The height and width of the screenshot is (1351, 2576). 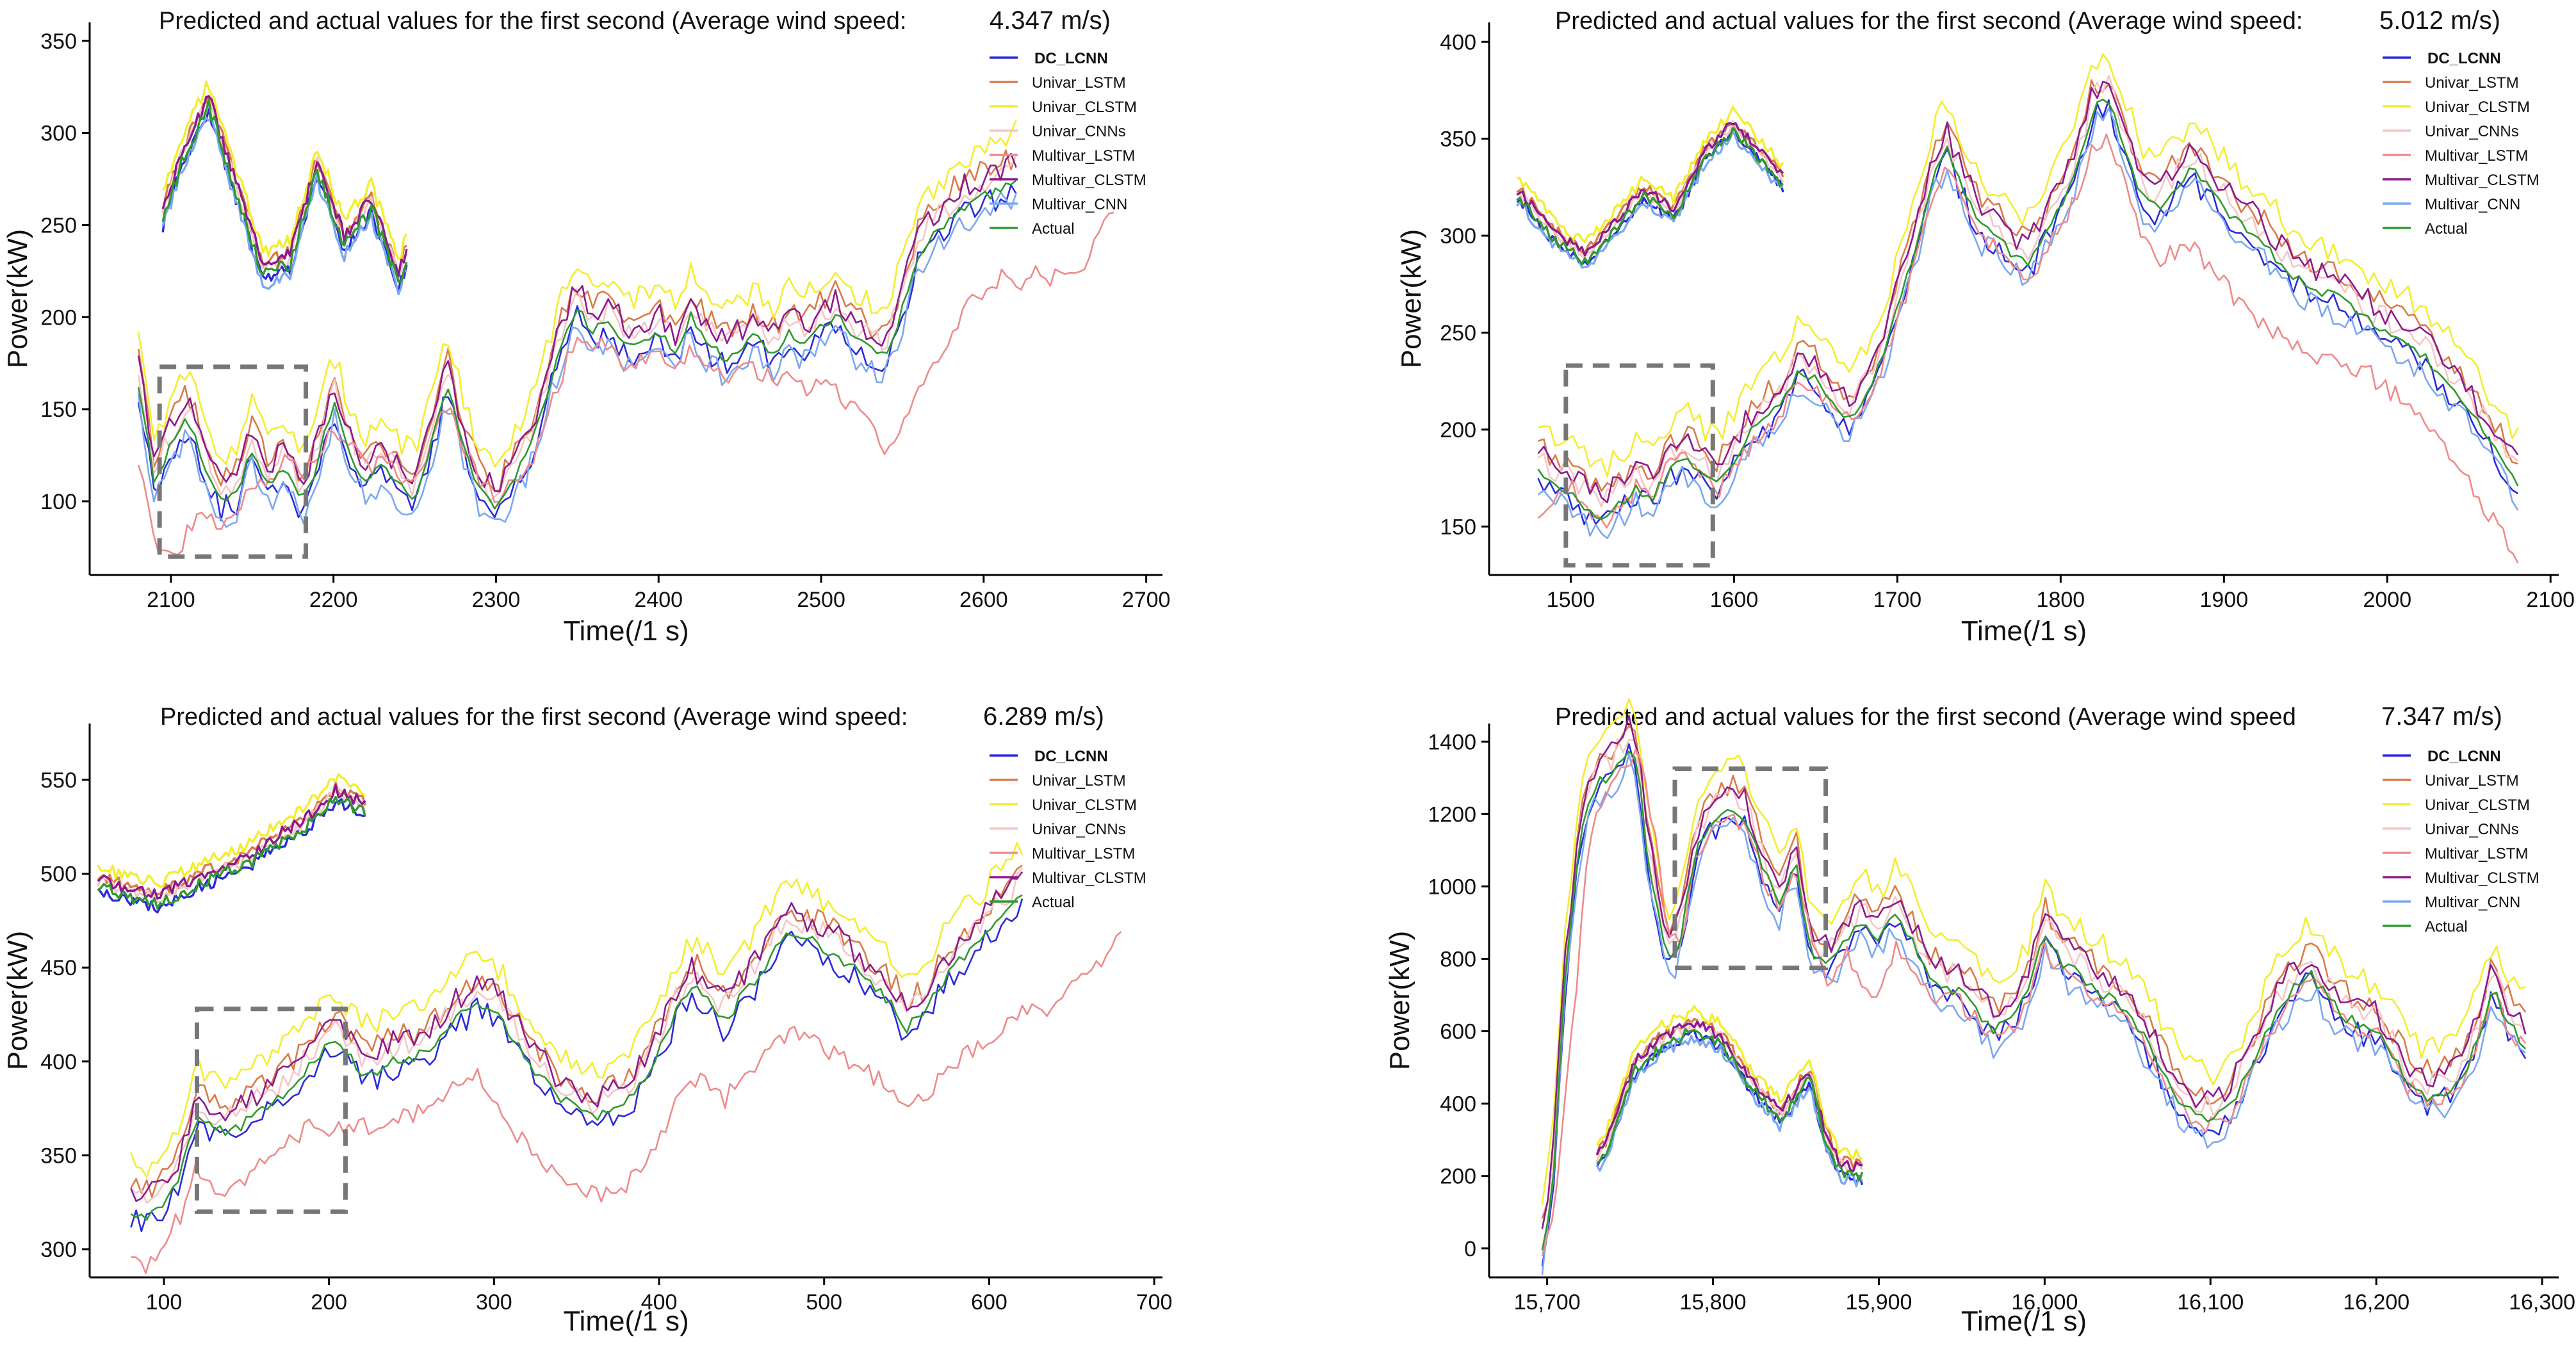 I want to click on legend-item: Univar_CLSTM, so click(x=2456, y=107).